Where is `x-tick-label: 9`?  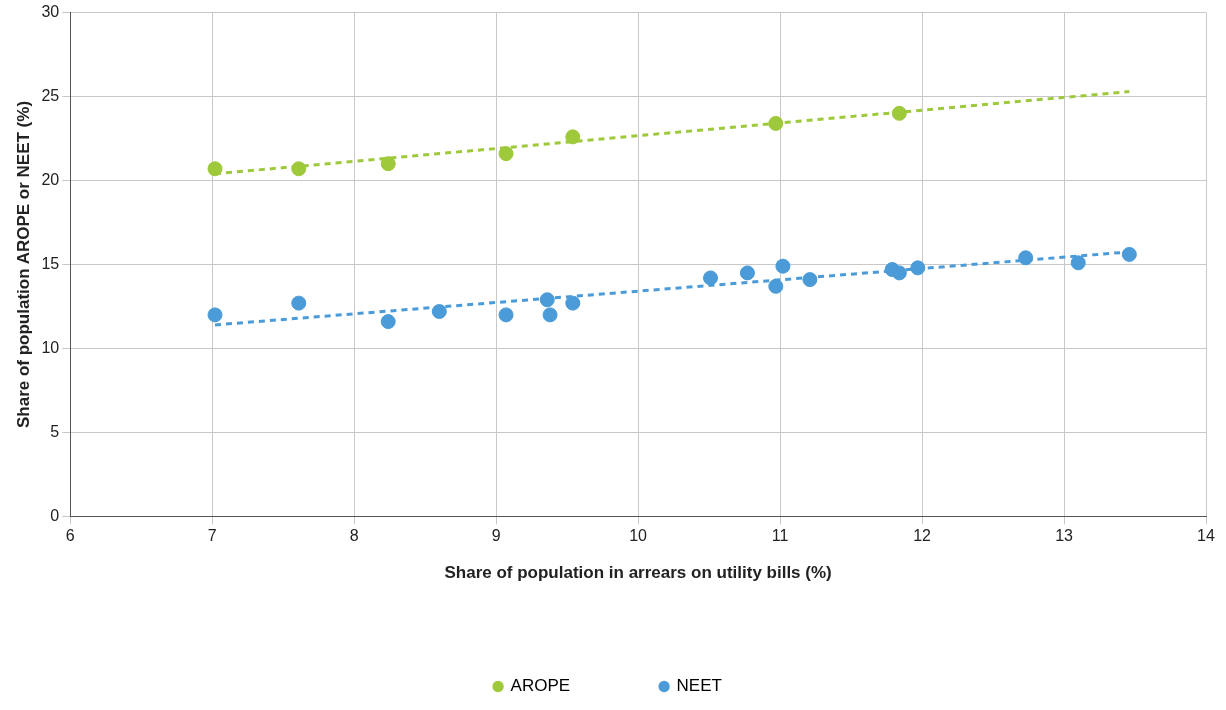 x-tick-label: 9 is located at coordinates (496, 536).